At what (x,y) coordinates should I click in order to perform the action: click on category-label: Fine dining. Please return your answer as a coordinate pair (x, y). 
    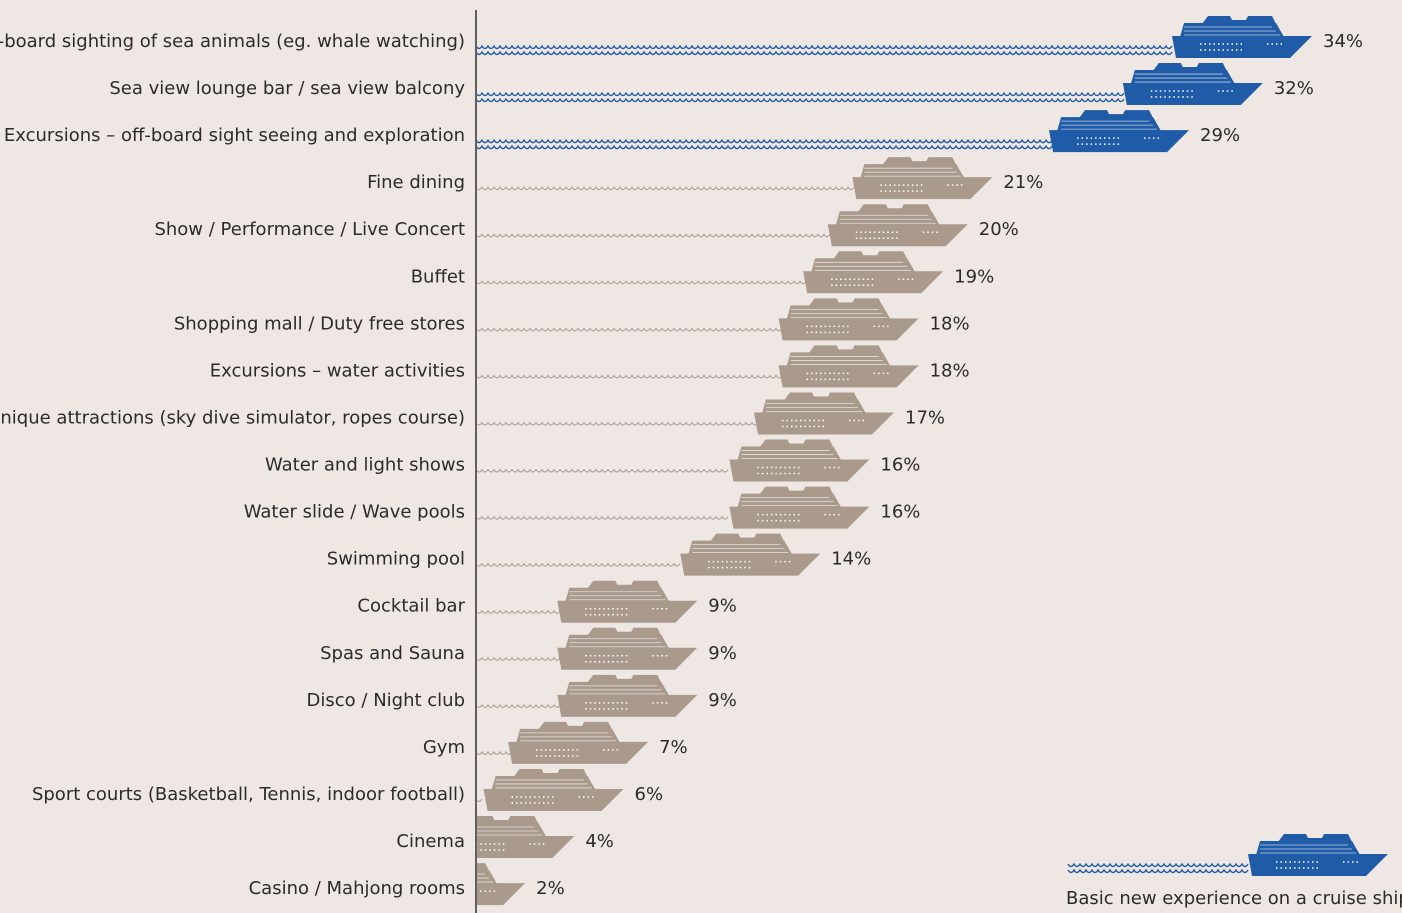
    Looking at the image, I should click on (416, 182).